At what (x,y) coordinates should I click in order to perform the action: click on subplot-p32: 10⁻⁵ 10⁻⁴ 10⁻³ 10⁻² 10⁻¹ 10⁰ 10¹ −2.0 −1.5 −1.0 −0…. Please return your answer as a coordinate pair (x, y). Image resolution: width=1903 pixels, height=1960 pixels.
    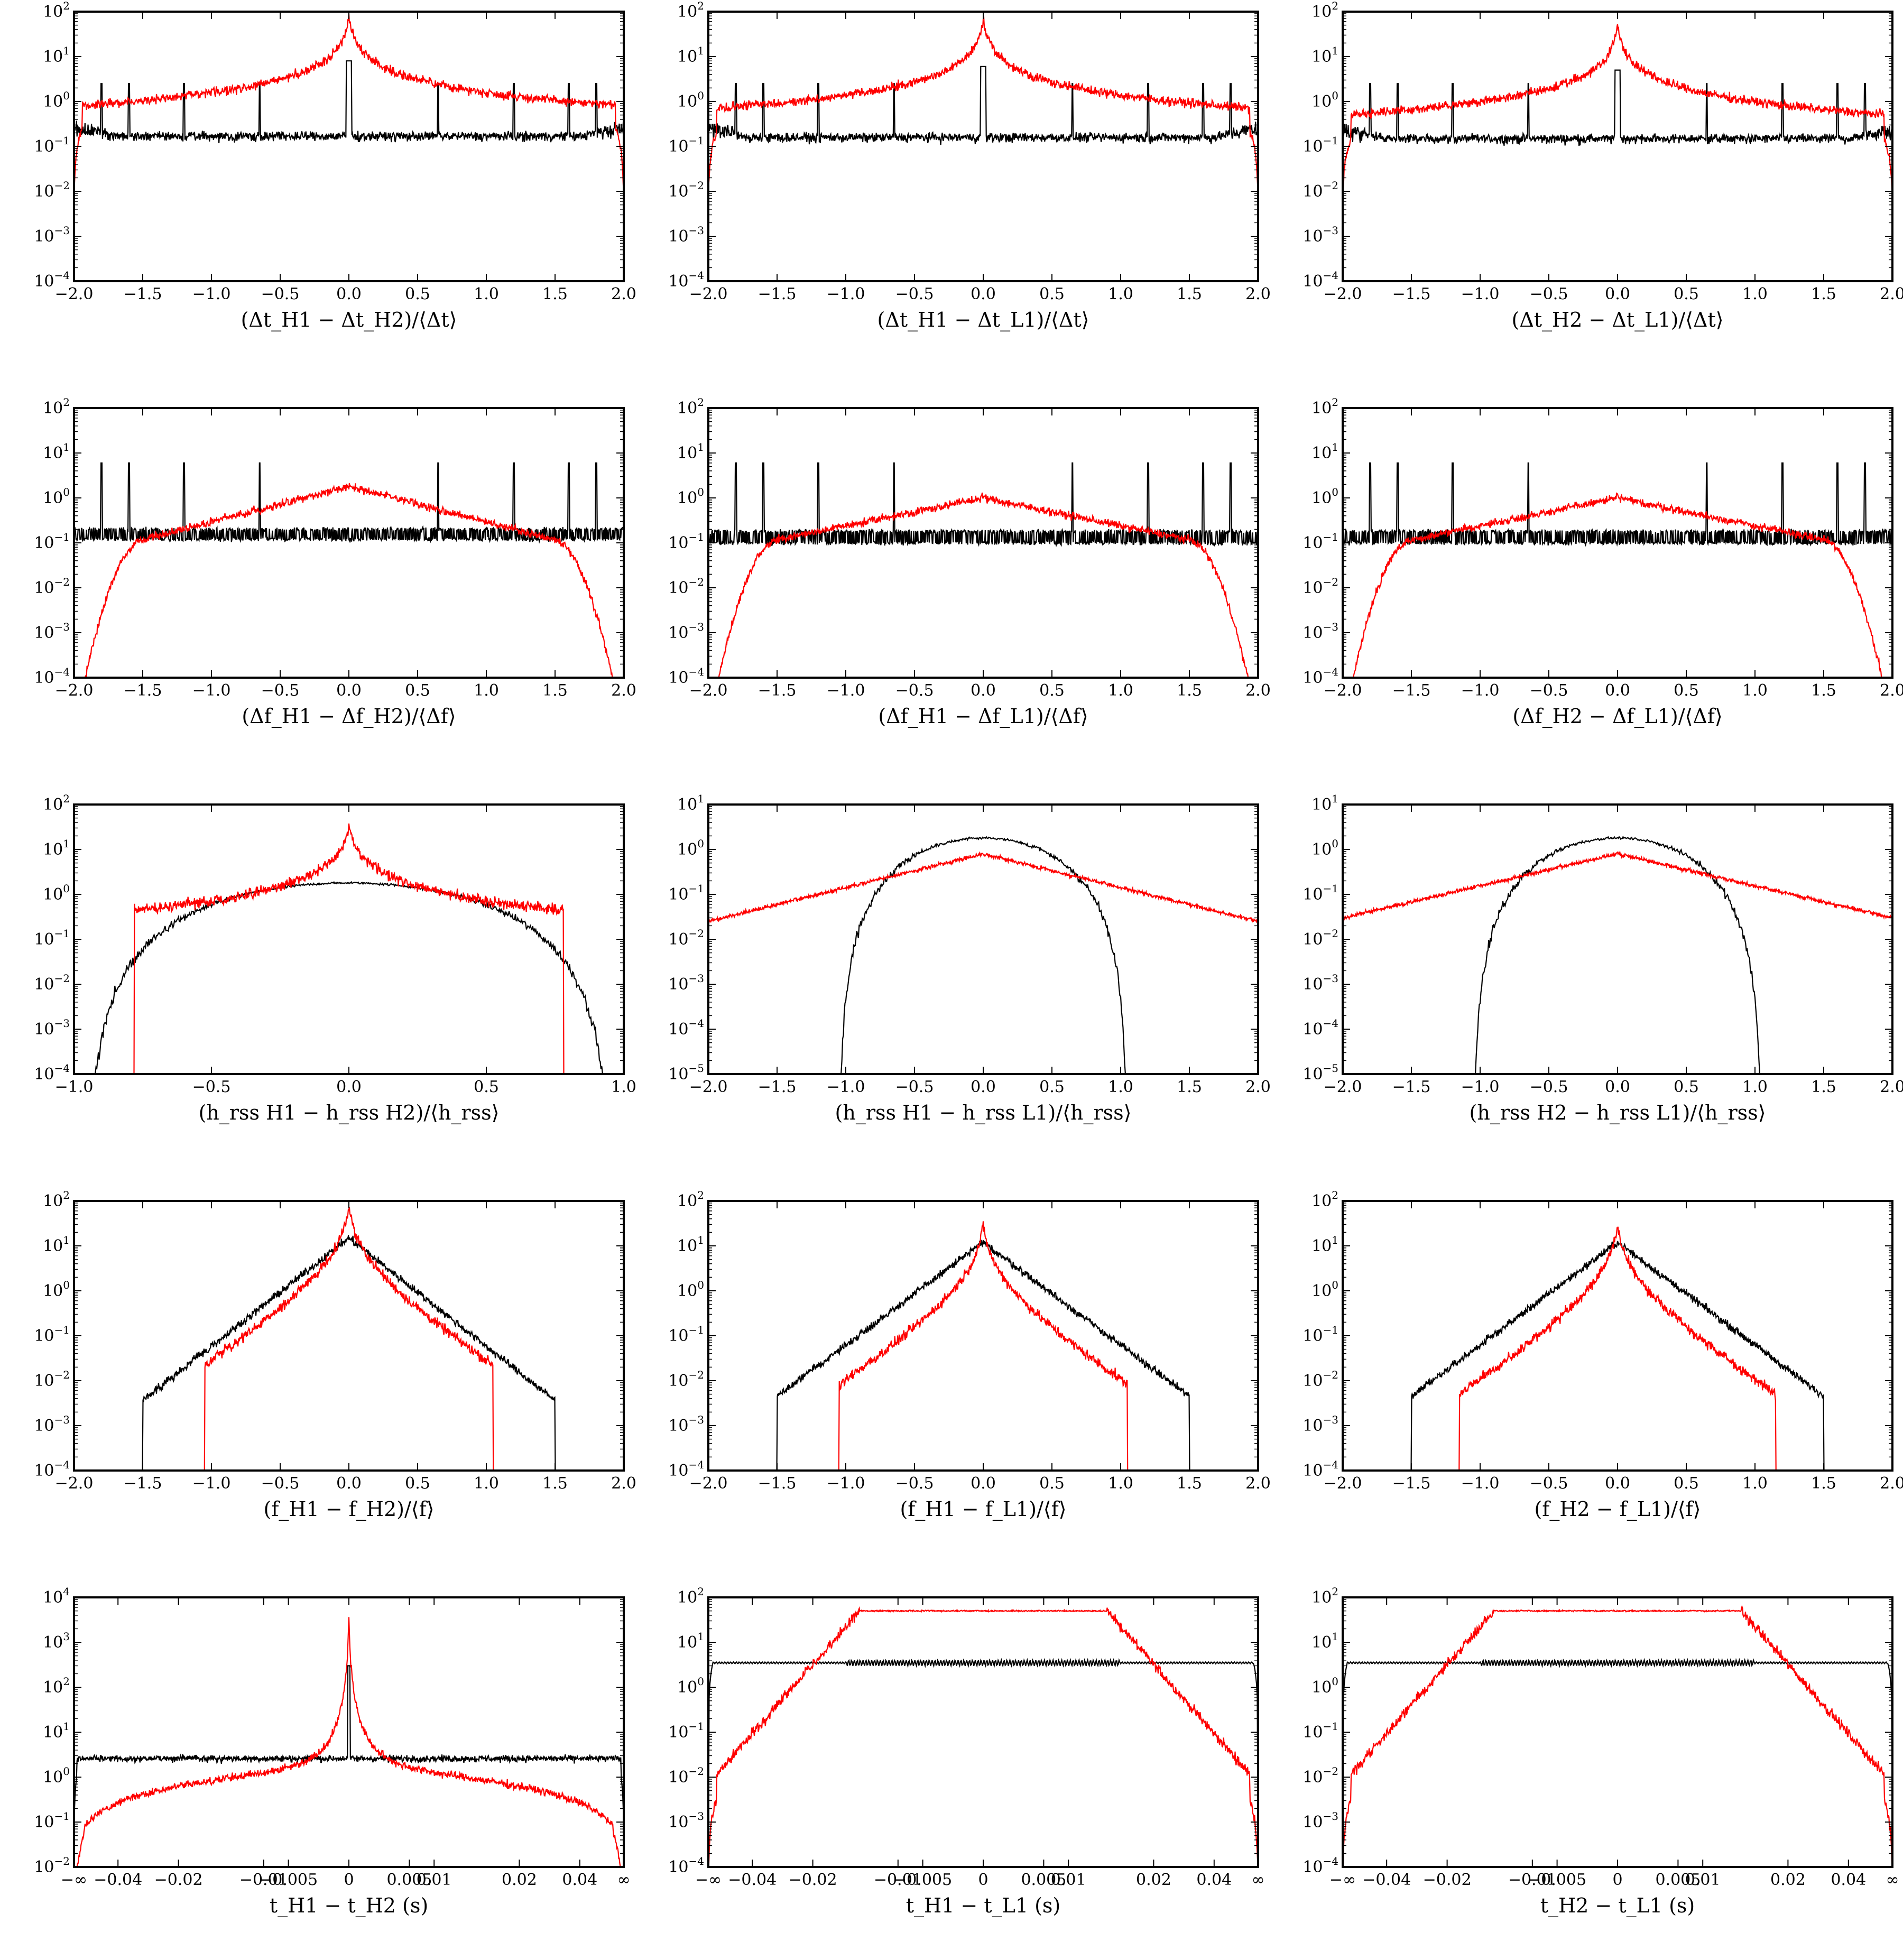
    Looking at the image, I should click on (970, 958).